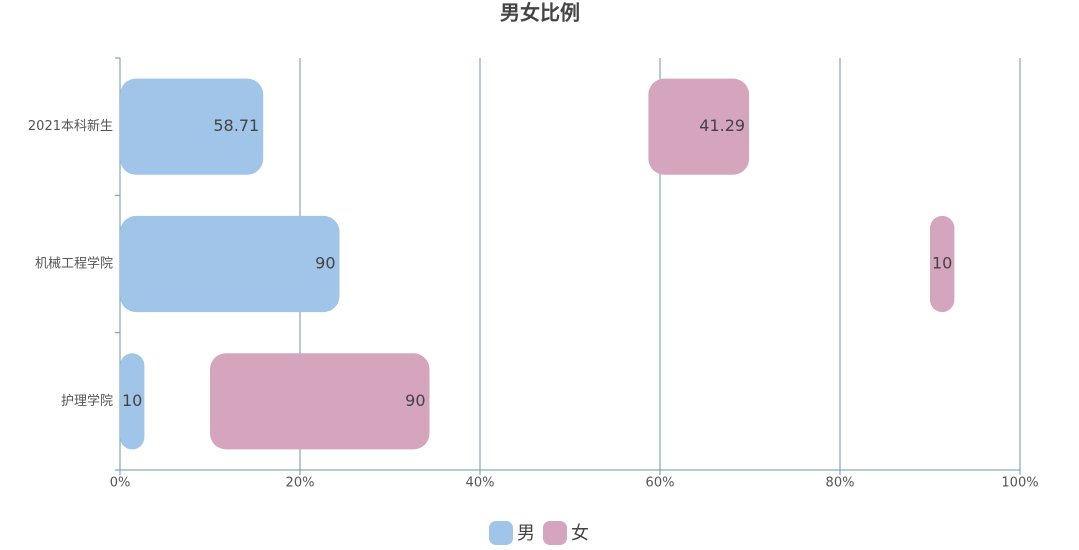  Describe the element at coordinates (74, 264) in the screenshot. I see `y-tick-label: 机械工程学院` at that location.